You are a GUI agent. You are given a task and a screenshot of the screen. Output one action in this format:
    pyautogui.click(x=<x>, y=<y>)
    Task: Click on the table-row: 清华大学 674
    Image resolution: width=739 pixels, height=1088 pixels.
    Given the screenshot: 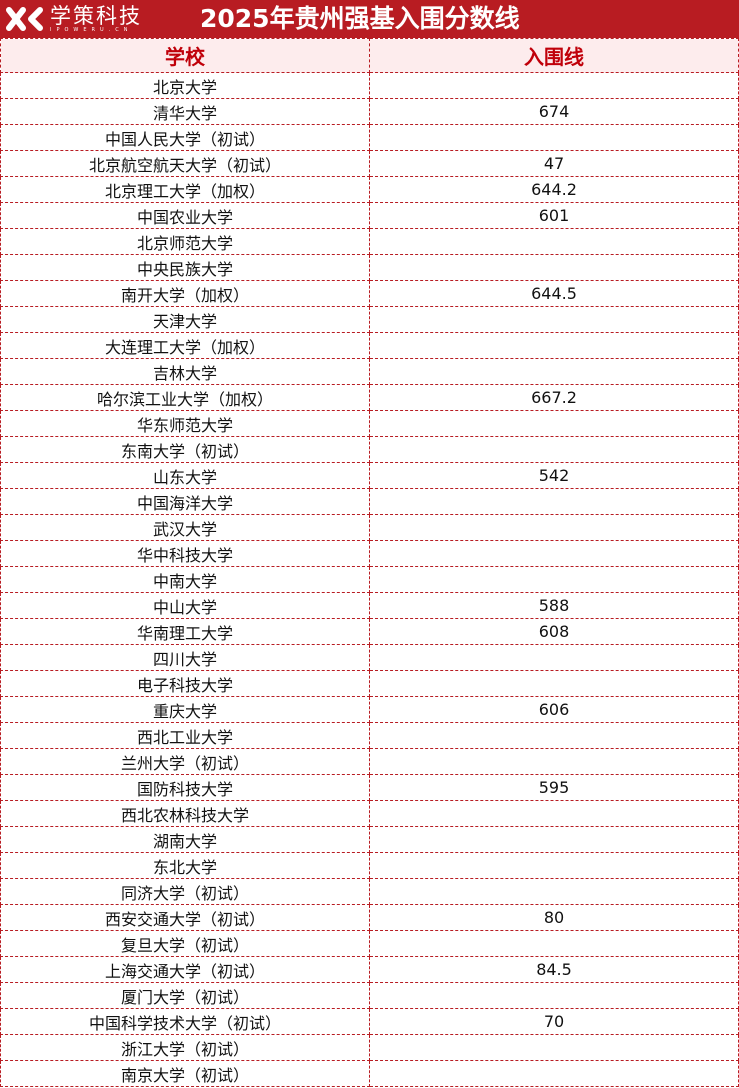 What is the action you would take?
    pyautogui.click(x=369, y=111)
    